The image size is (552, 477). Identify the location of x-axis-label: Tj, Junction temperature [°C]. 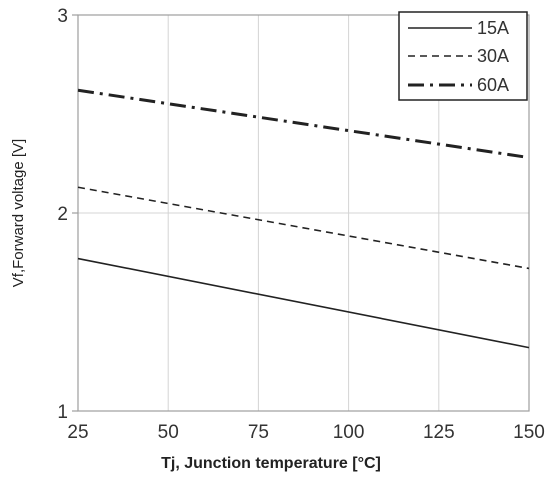
(271, 463).